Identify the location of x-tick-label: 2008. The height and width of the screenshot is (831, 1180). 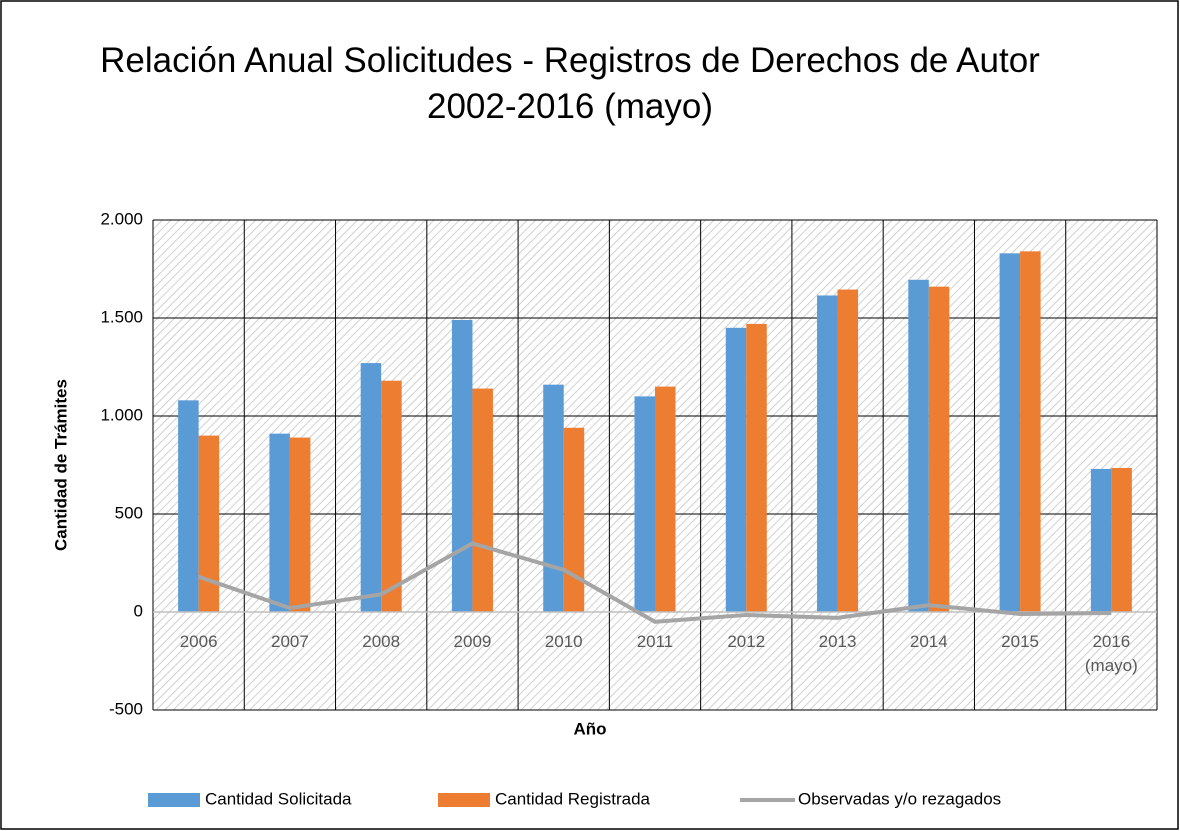
(381, 641).